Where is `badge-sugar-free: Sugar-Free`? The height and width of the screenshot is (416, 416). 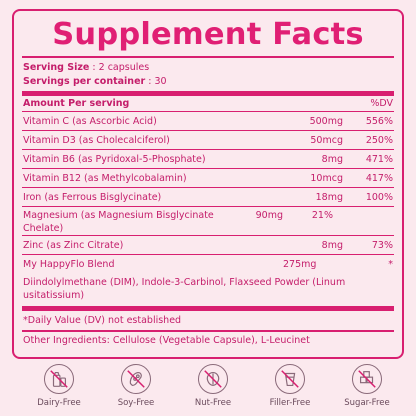
badge-sugar-free: Sugar-Free is located at coordinates (367, 389).